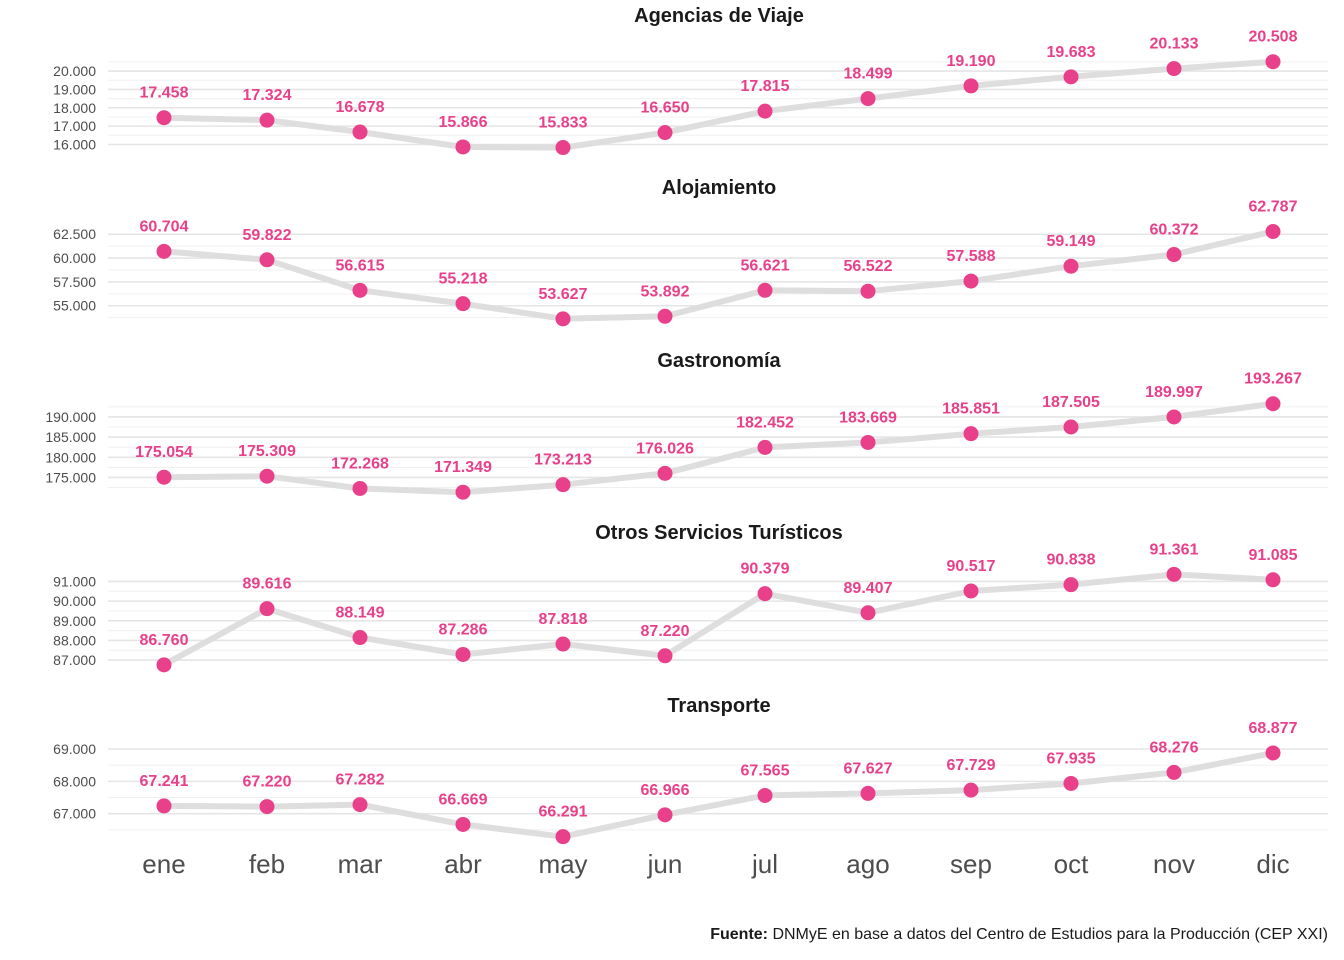 The height and width of the screenshot is (960, 1344). I want to click on y-tick-label: 20.000, so click(74, 71).